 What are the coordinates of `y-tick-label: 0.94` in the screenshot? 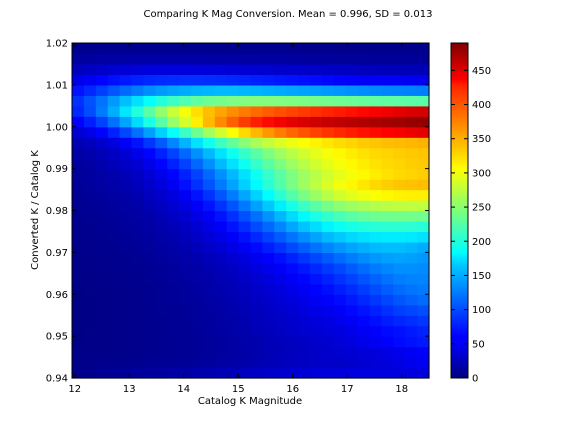 It's located at (57, 379).